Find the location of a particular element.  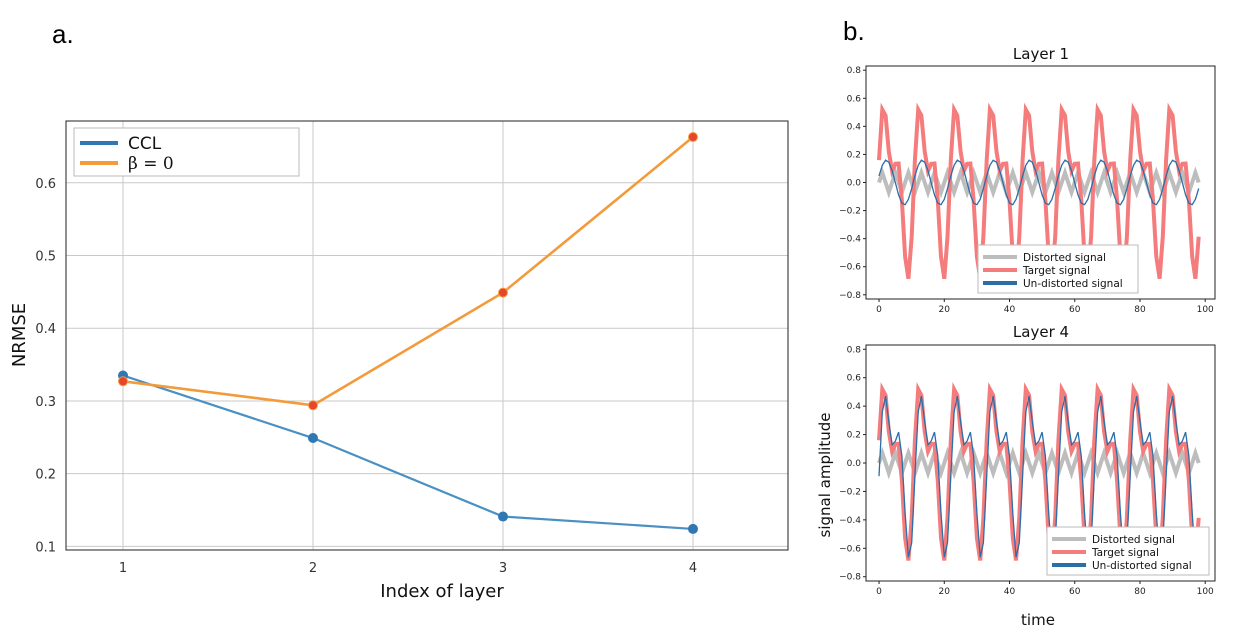

legend-l4-distorted-label: Distorted signal is located at coordinates (1133, 540).